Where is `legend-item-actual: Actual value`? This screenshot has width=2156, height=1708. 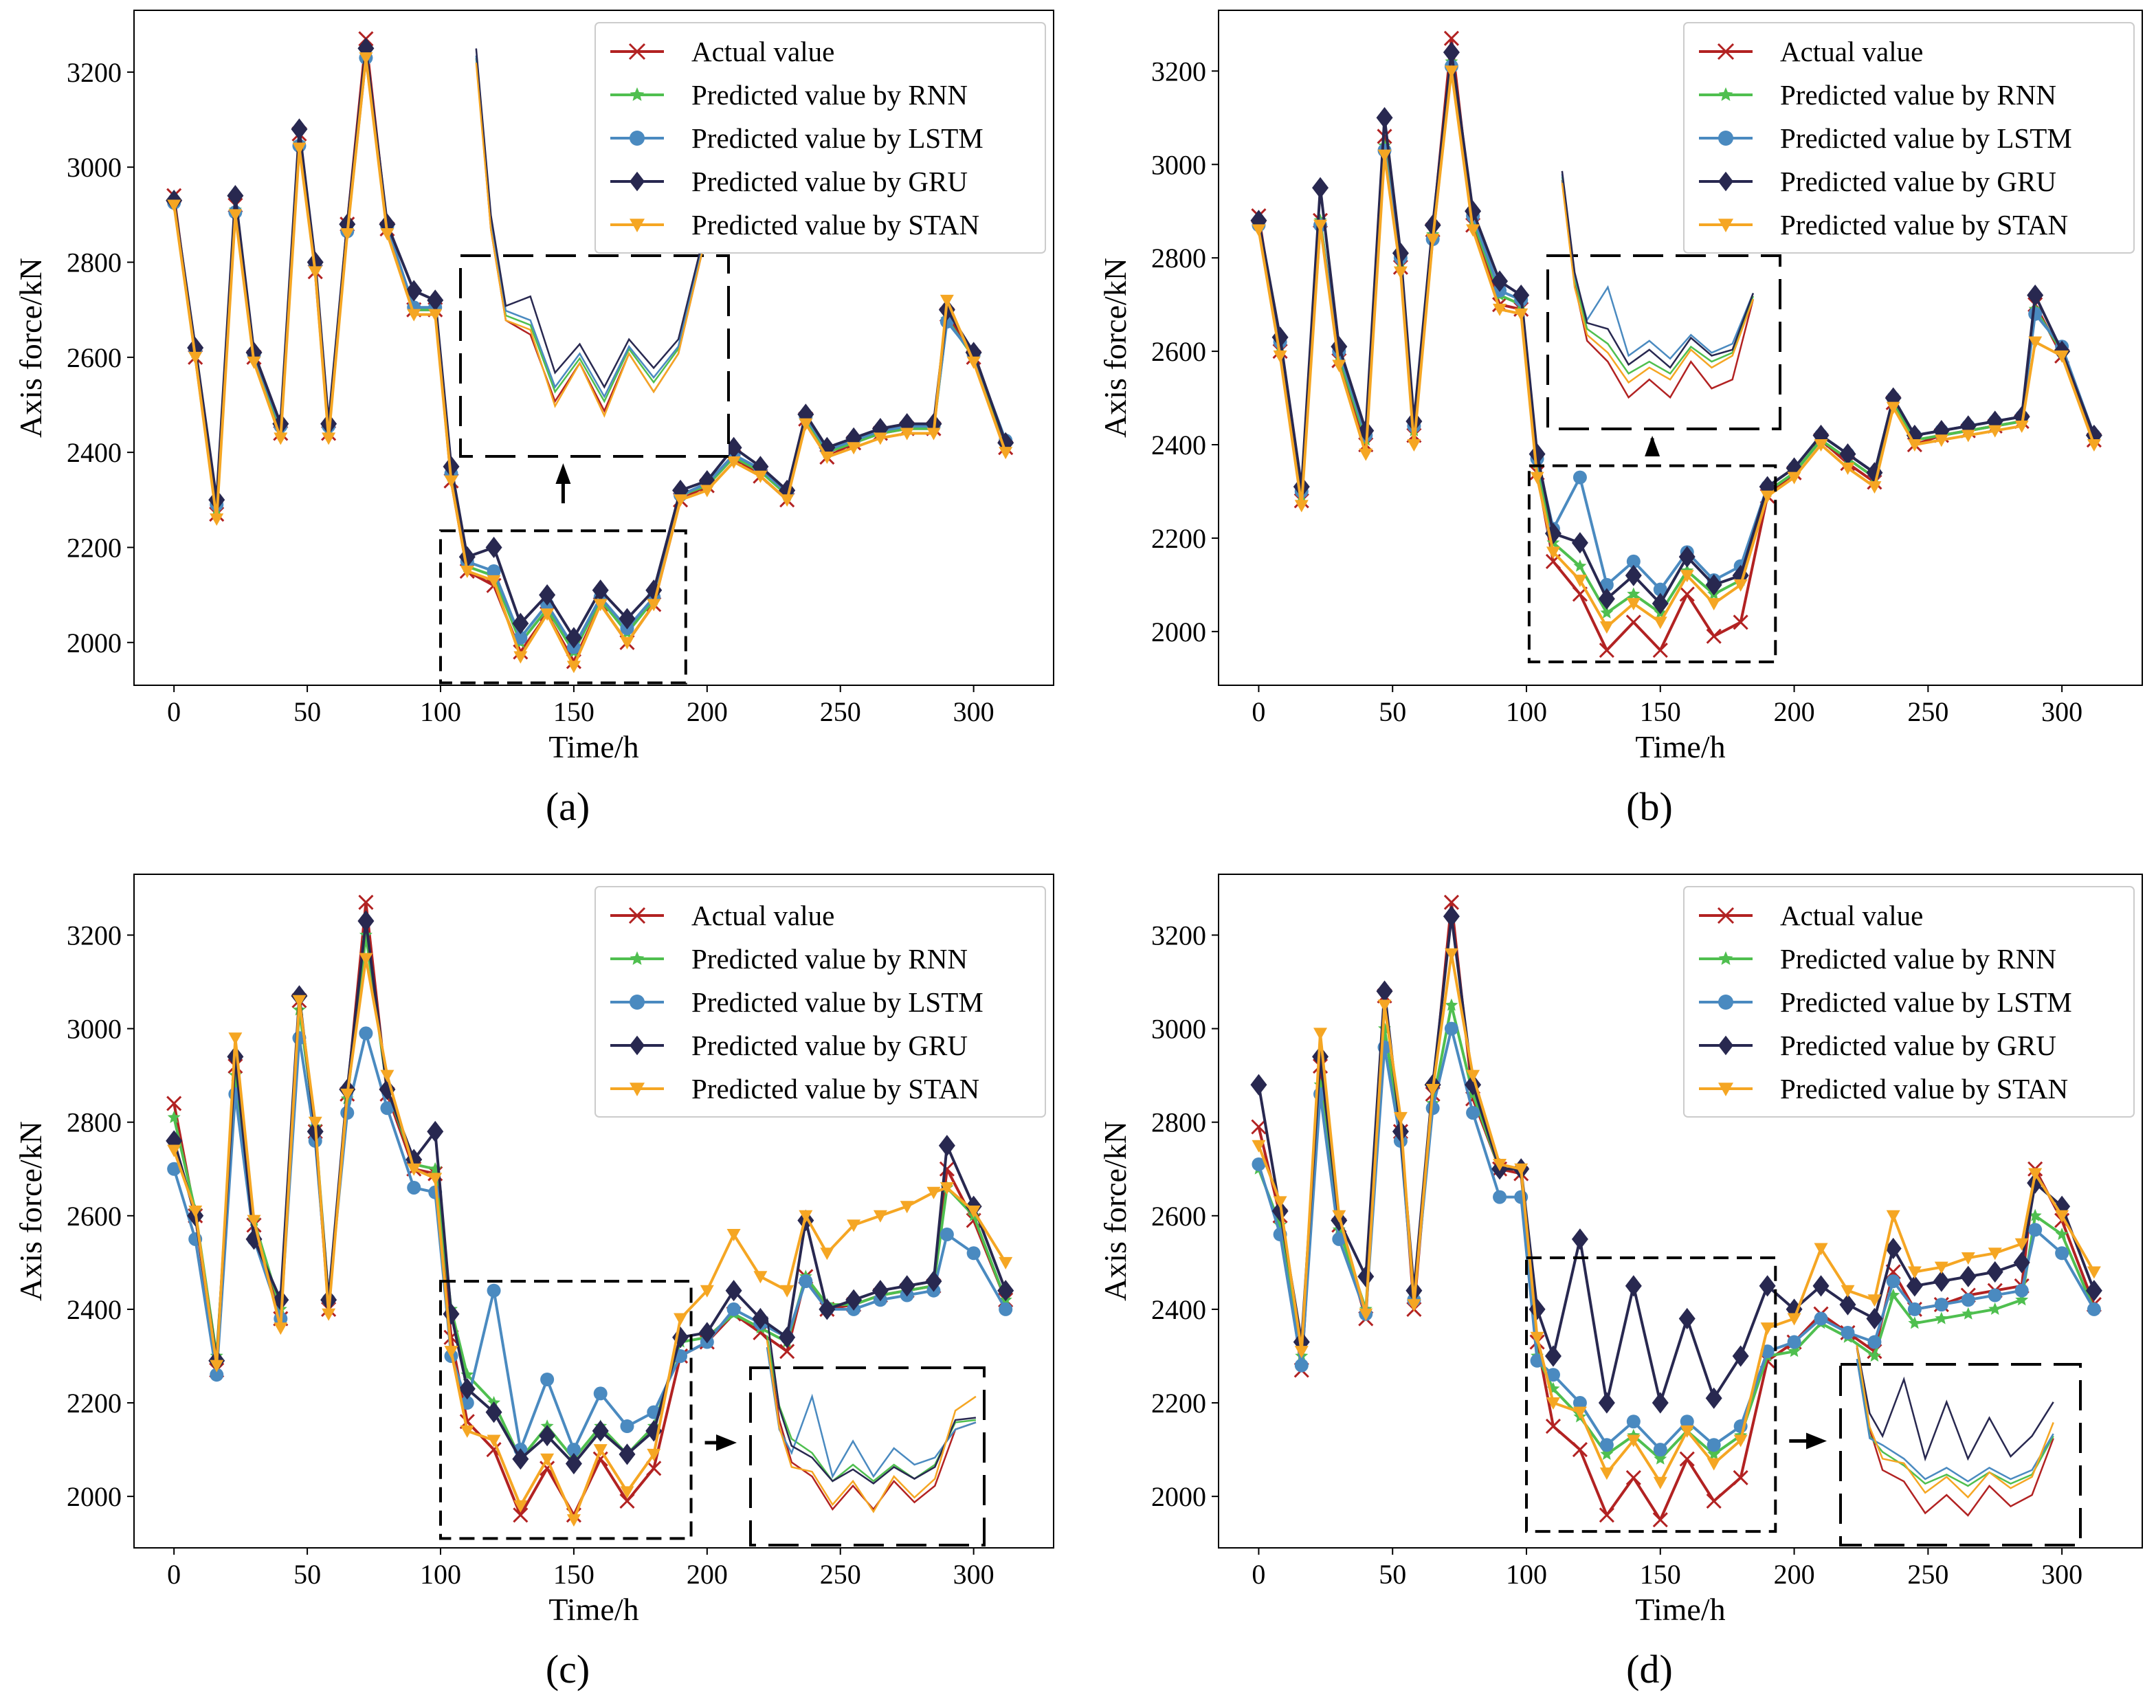 legend-item-actual: Actual value is located at coordinates (1811, 915).